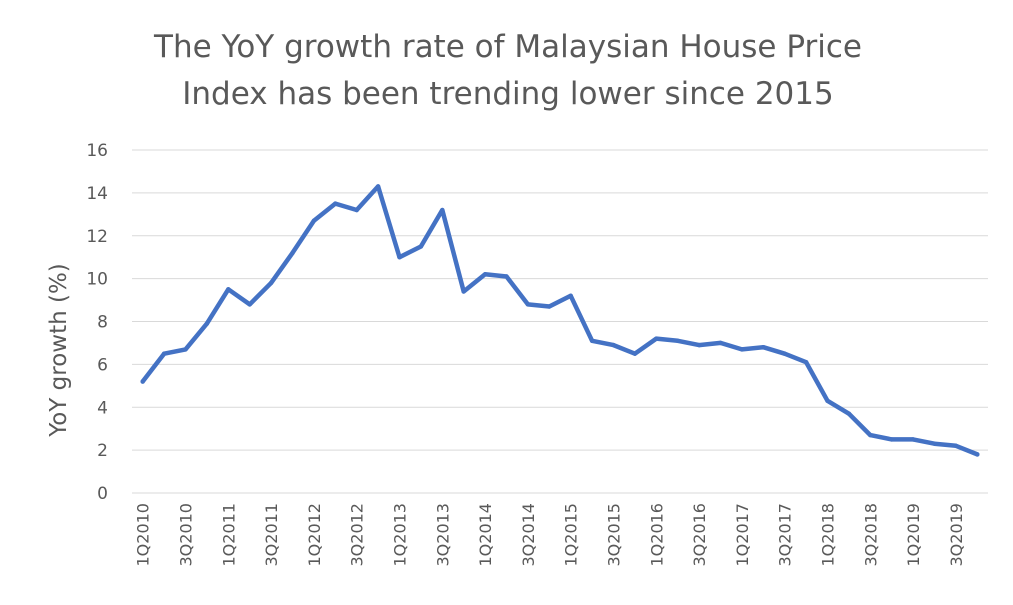 The image size is (1013, 605). Describe the element at coordinates (870, 535) in the screenshot. I see `x-tick-label: 3Q2018` at that location.